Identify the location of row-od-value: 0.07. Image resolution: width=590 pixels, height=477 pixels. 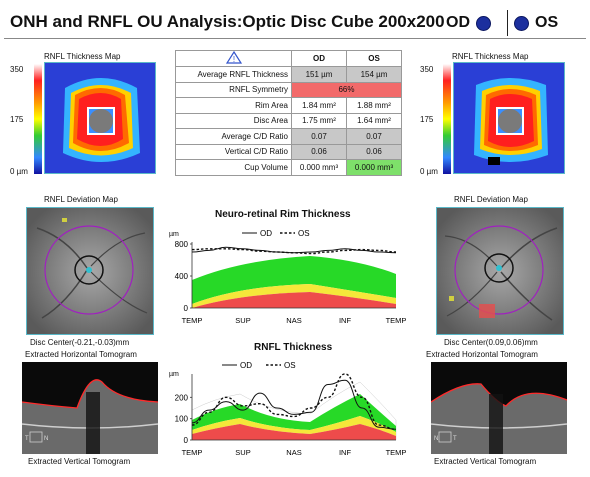
(319, 136).